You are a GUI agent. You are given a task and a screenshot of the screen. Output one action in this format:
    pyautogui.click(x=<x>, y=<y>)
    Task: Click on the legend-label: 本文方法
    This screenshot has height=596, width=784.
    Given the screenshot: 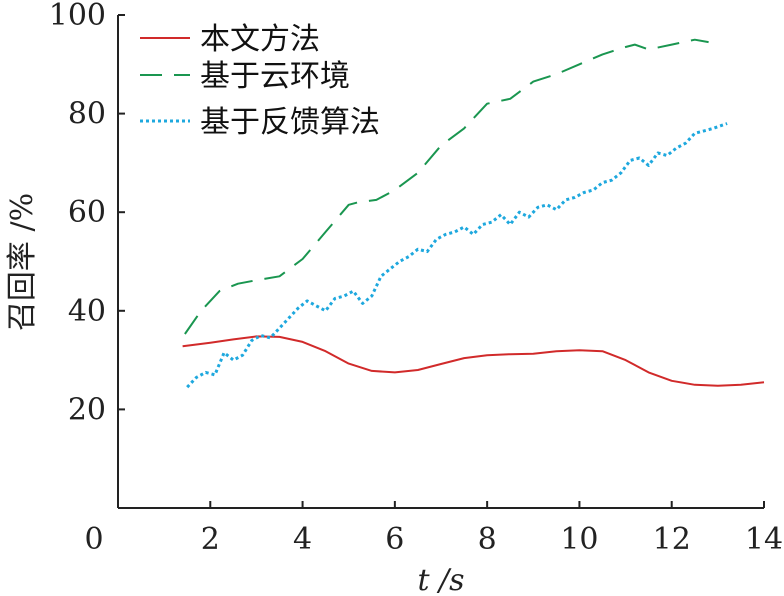 What is the action you would take?
    pyautogui.click(x=260, y=39)
    